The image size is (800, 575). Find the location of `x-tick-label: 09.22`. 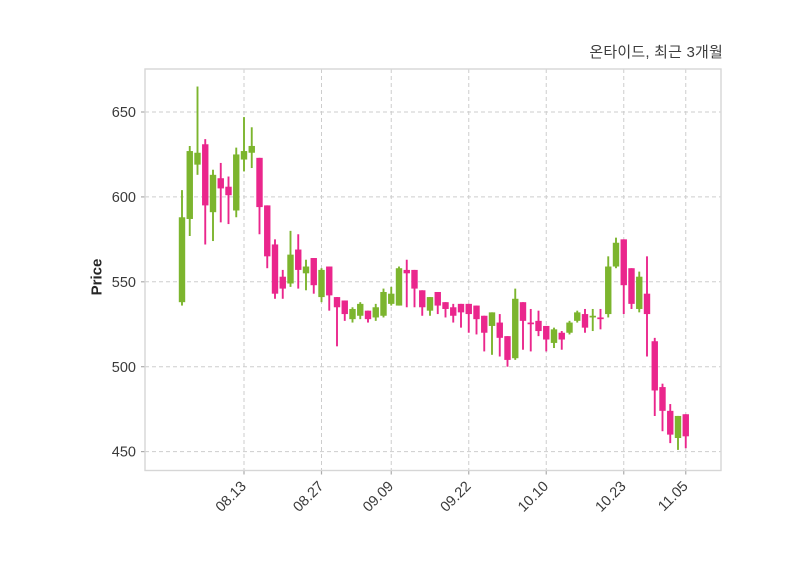

x-tick-label: 09.22 is located at coordinates (456, 497).